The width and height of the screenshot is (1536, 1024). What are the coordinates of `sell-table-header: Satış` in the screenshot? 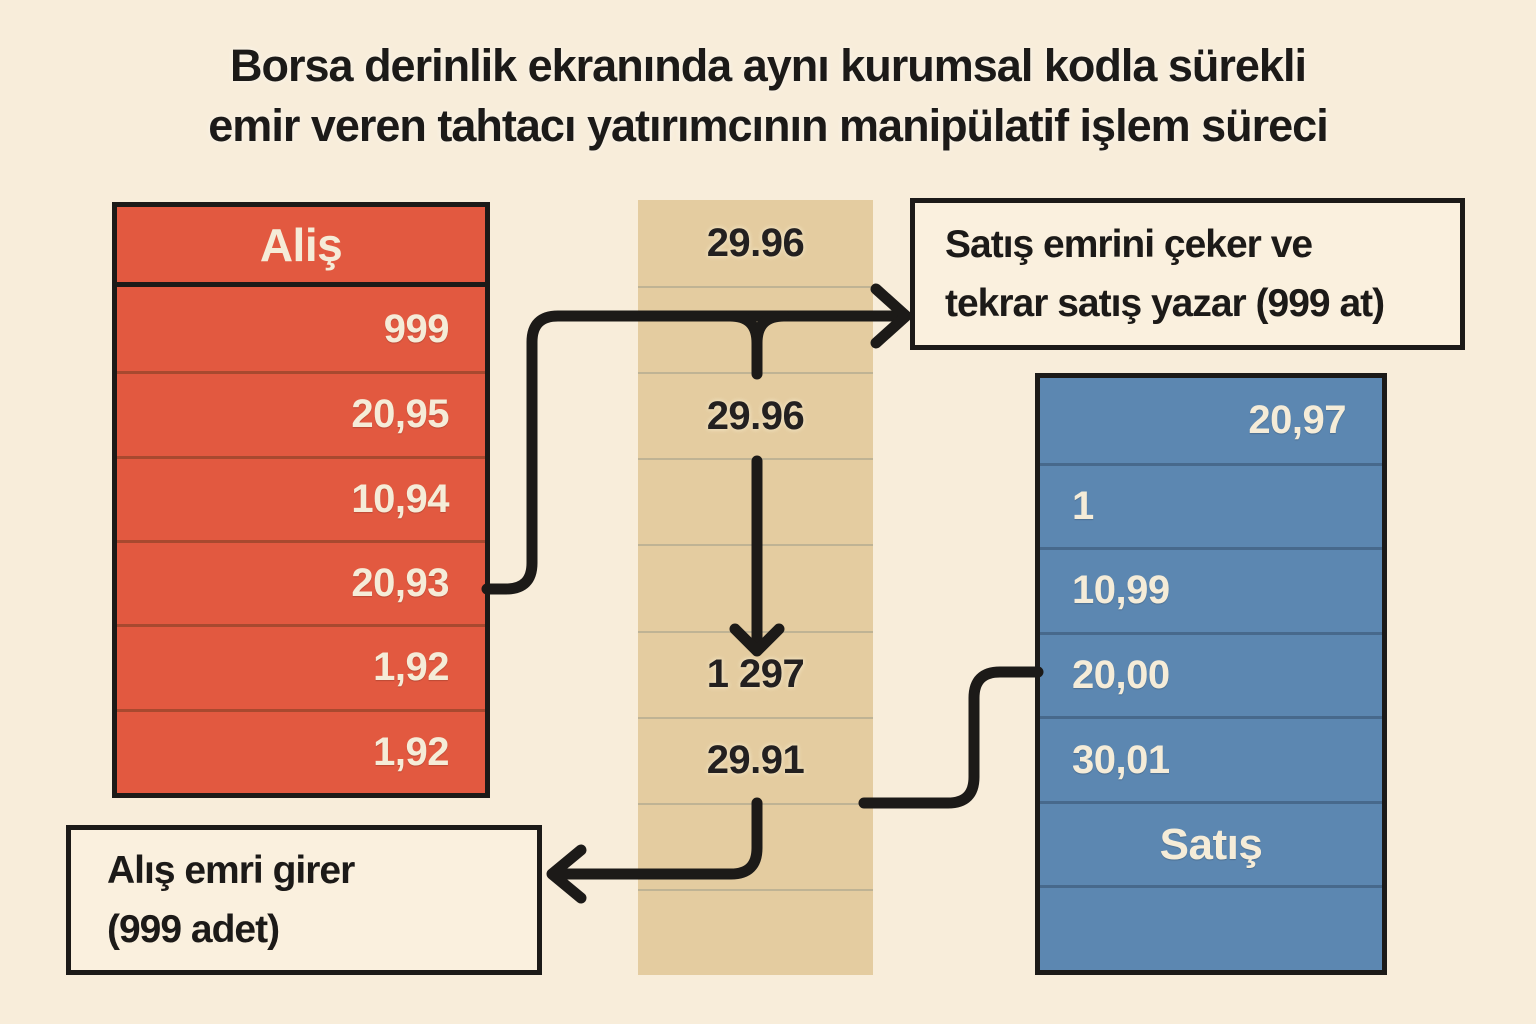 It's located at (1211, 843).